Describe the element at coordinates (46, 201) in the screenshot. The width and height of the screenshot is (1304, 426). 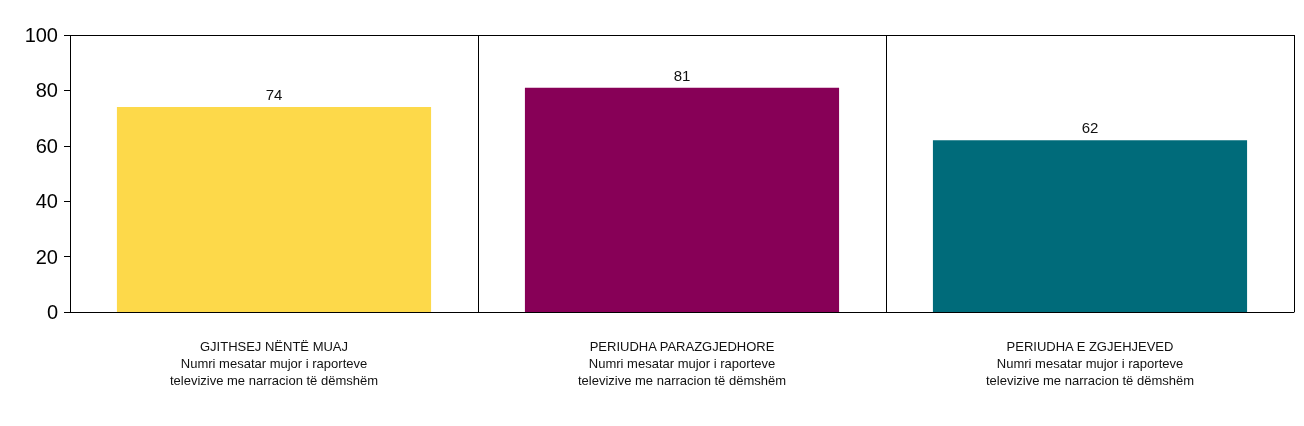
I see `y-tick-label: 40` at that location.